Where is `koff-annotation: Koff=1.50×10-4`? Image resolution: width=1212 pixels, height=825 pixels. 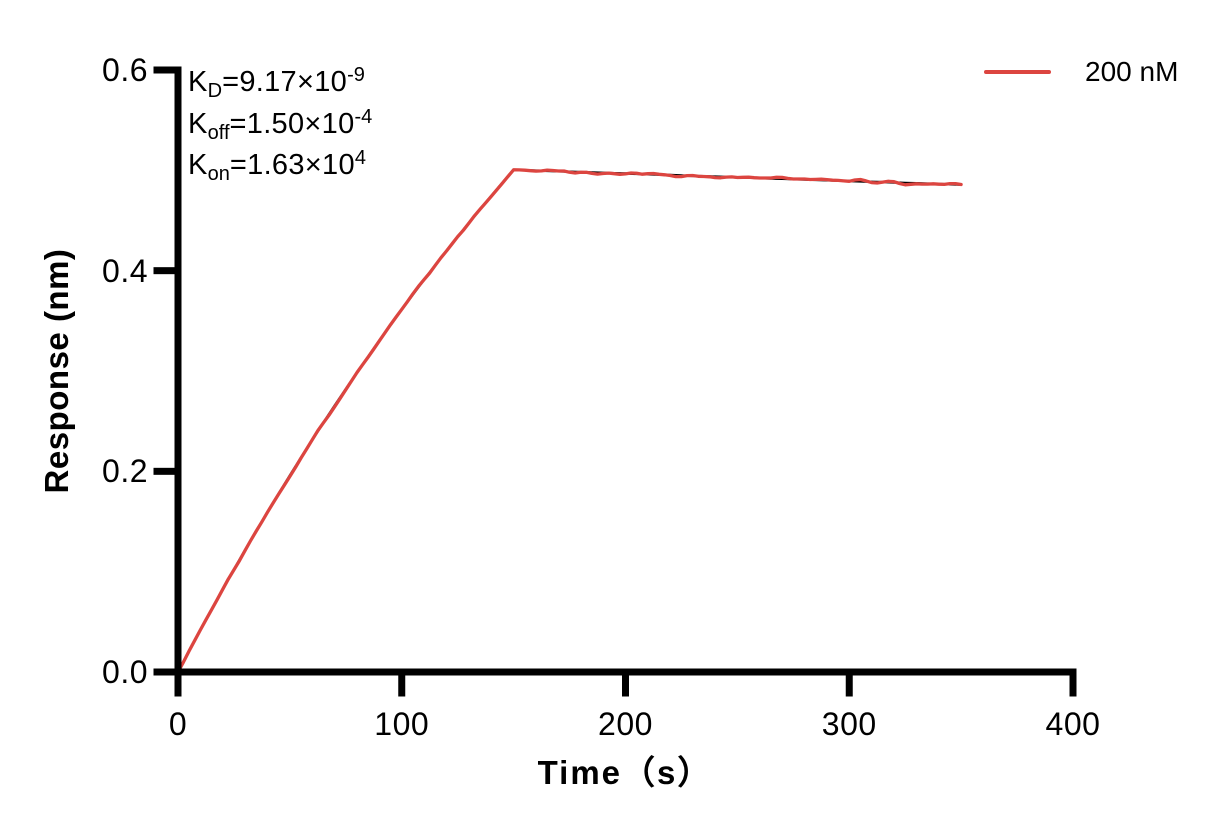 koff-annotation: Koff=1.50×10-4 is located at coordinates (280, 125).